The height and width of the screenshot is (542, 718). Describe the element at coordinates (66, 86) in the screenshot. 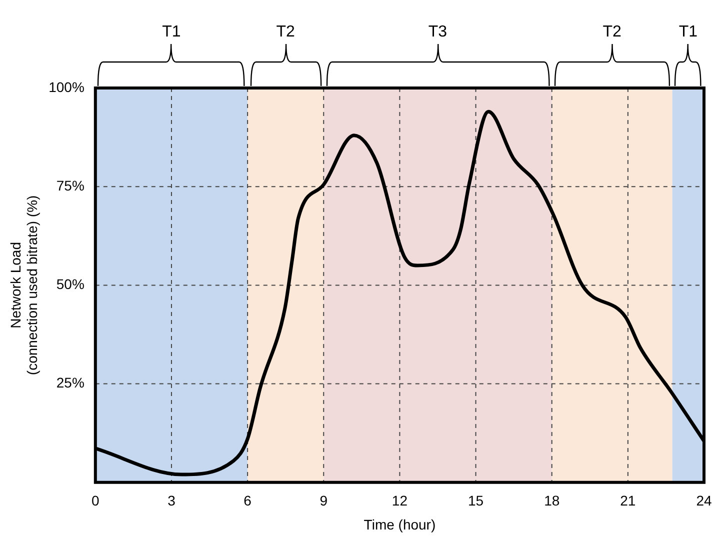

I see `y-tick-label: 100%` at that location.